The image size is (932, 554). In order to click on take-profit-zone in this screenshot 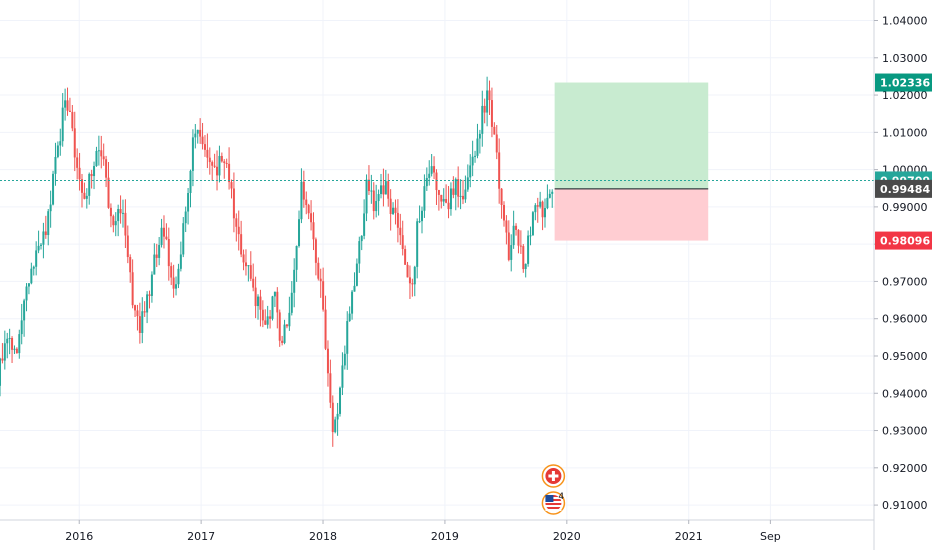, I will do `click(631, 135)`.